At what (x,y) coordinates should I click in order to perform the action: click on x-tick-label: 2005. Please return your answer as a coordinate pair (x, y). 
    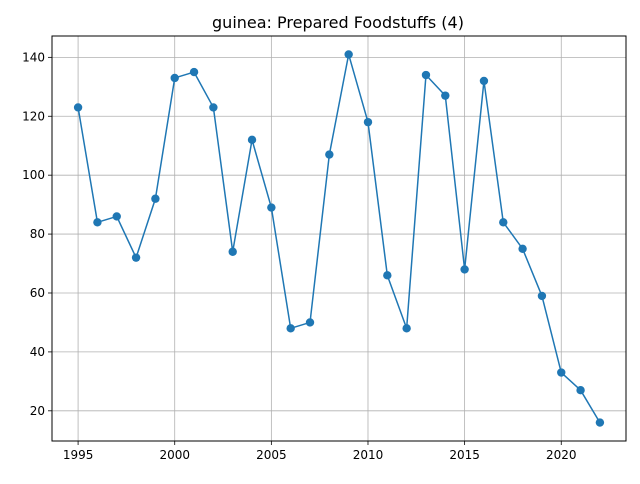
    Looking at the image, I should click on (271, 455).